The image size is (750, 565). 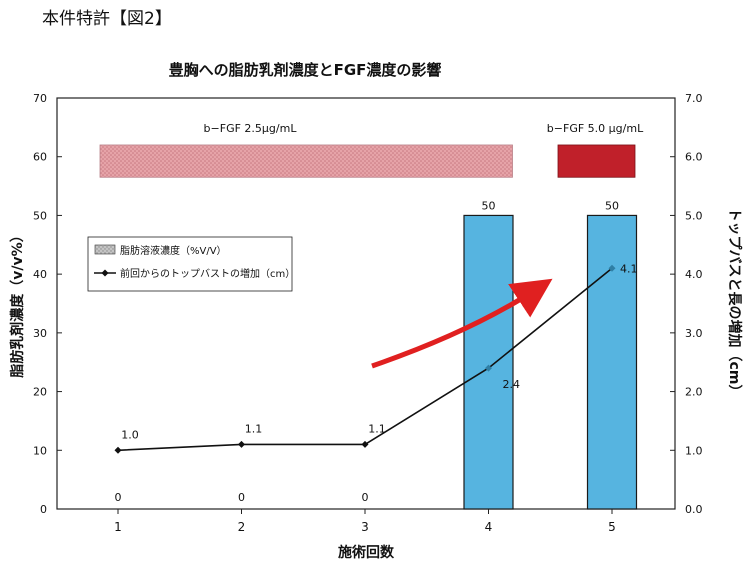 I want to click on y-right-tick-label: 2.0, so click(x=694, y=392).